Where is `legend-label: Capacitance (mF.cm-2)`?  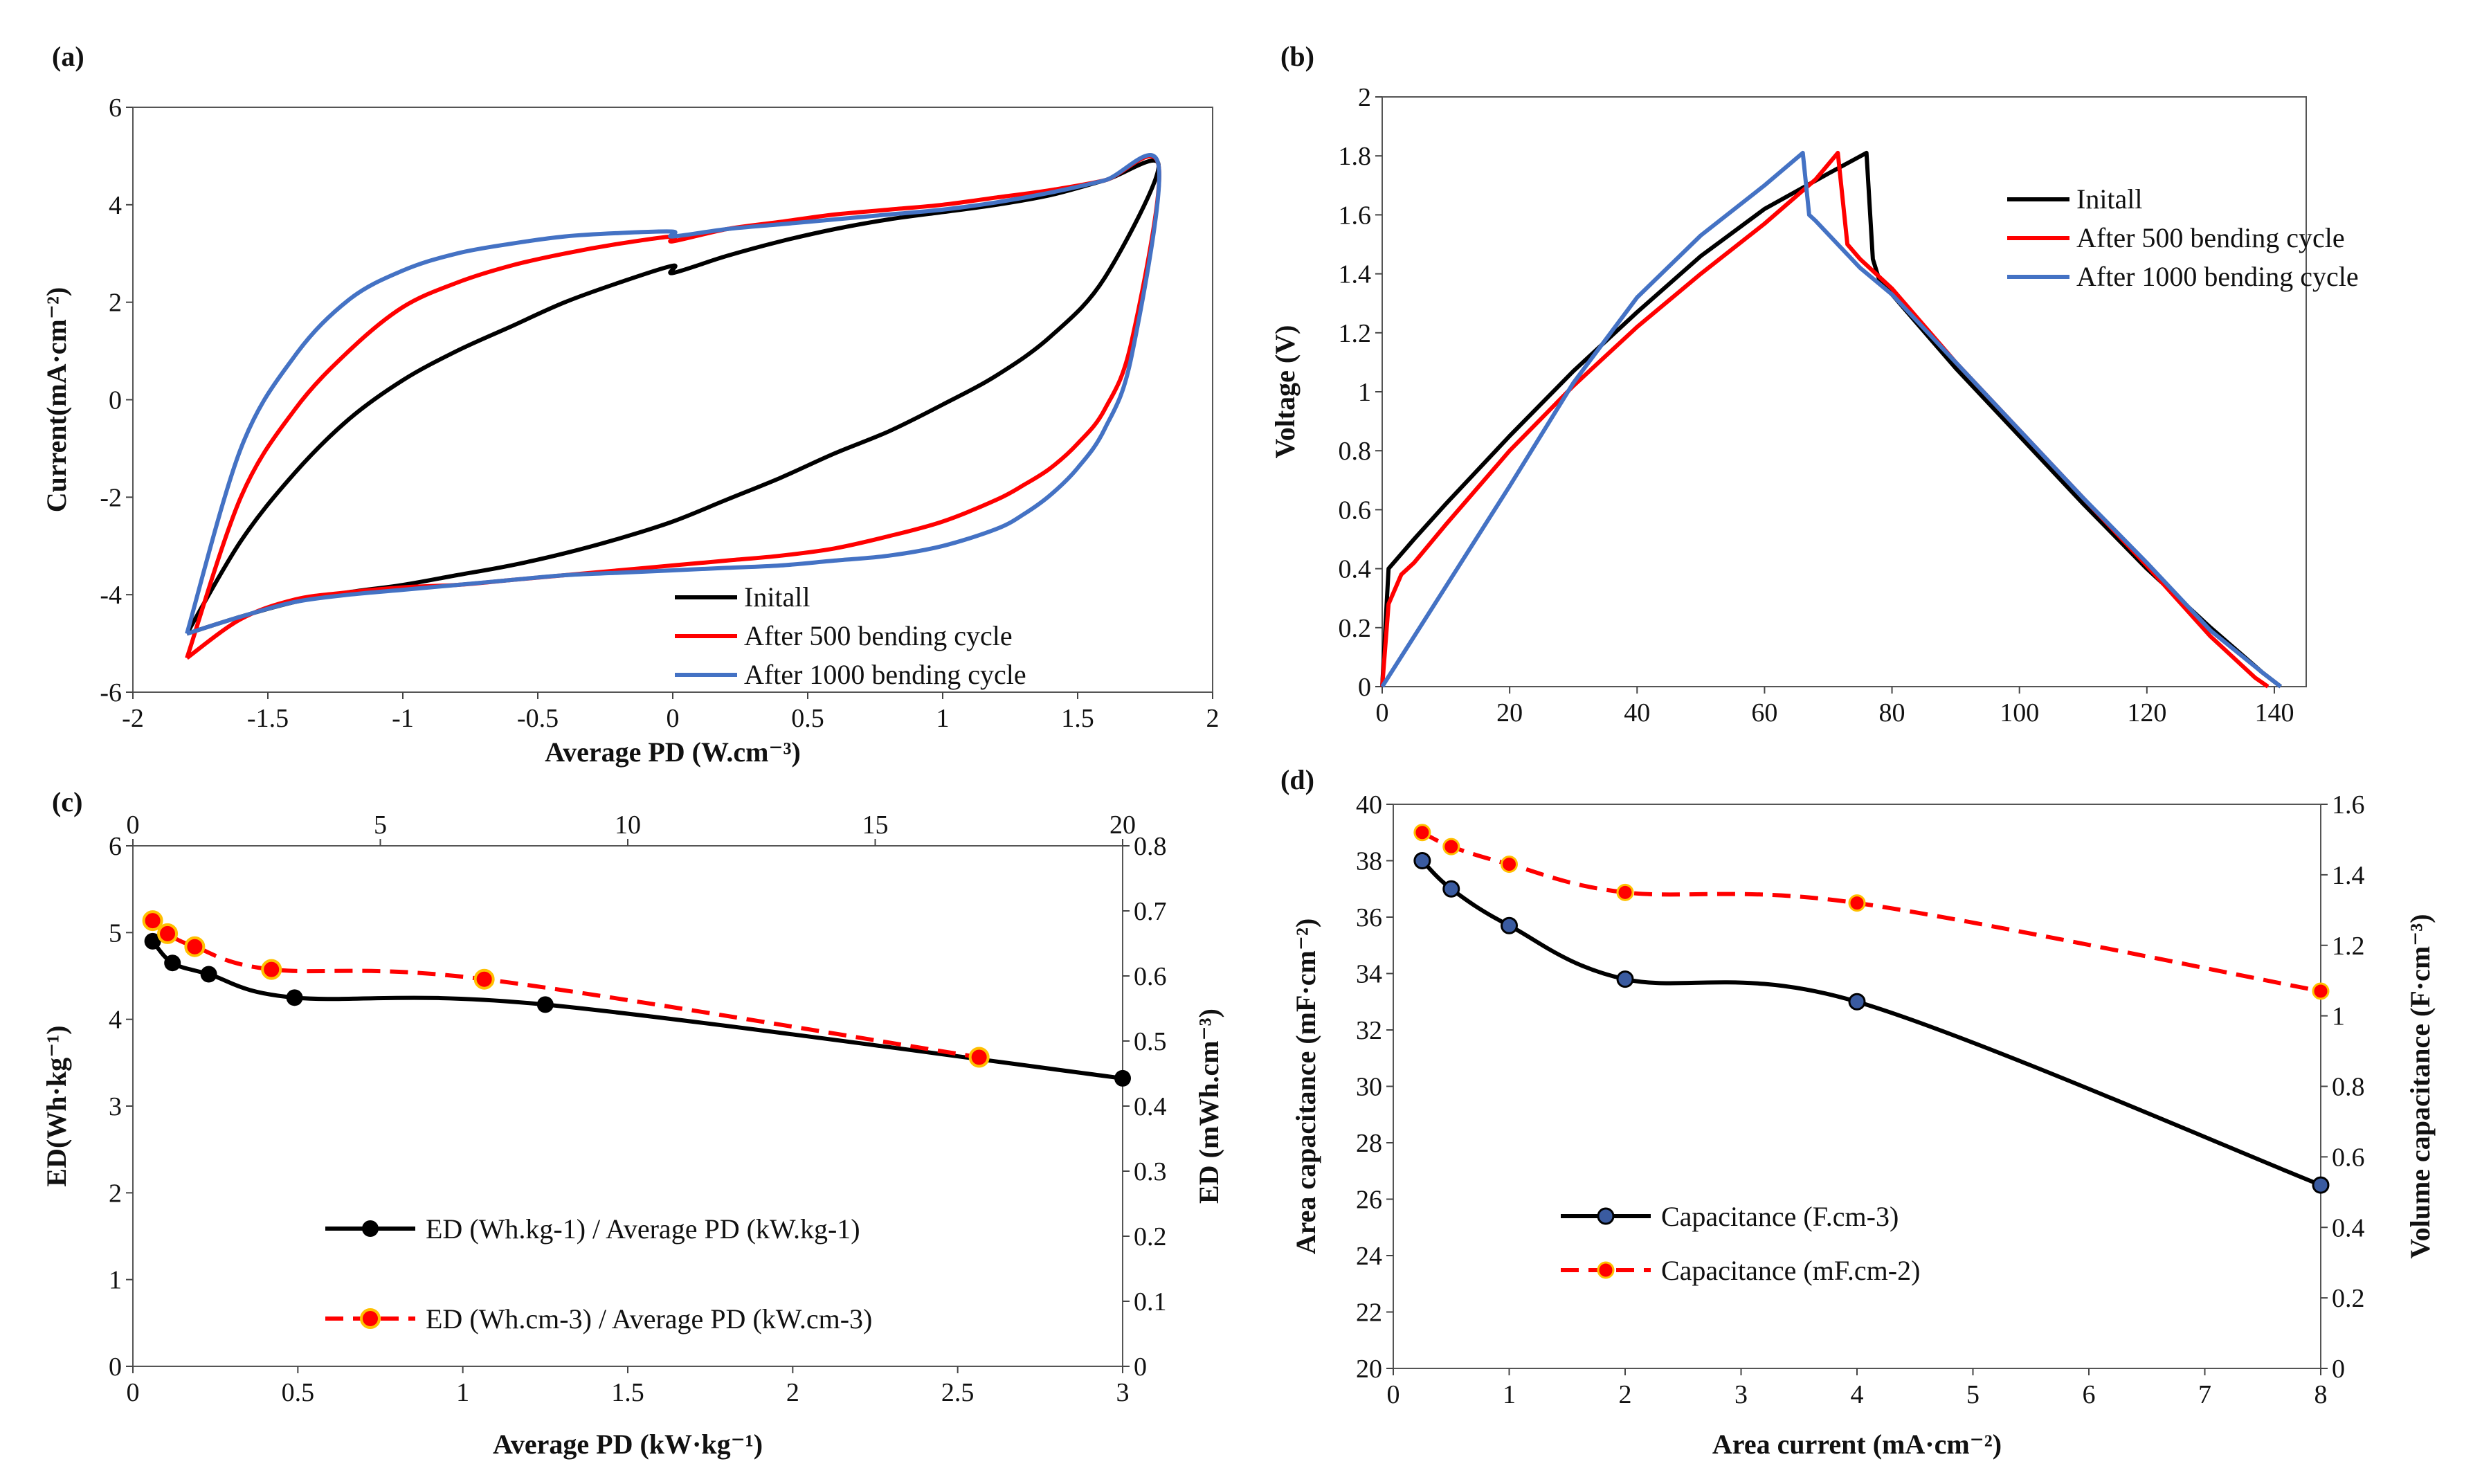
legend-label: Capacitance (mF.cm-2) is located at coordinates (1790, 1270).